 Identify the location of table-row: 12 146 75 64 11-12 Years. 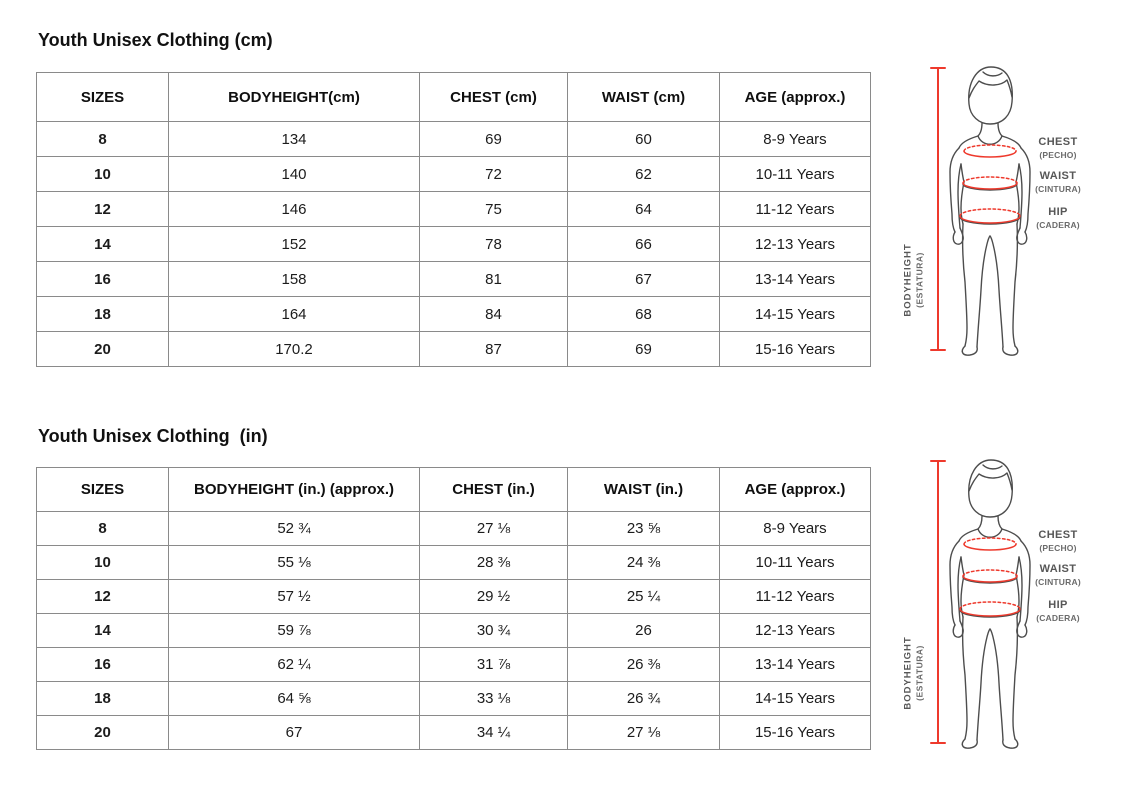
(453, 209).